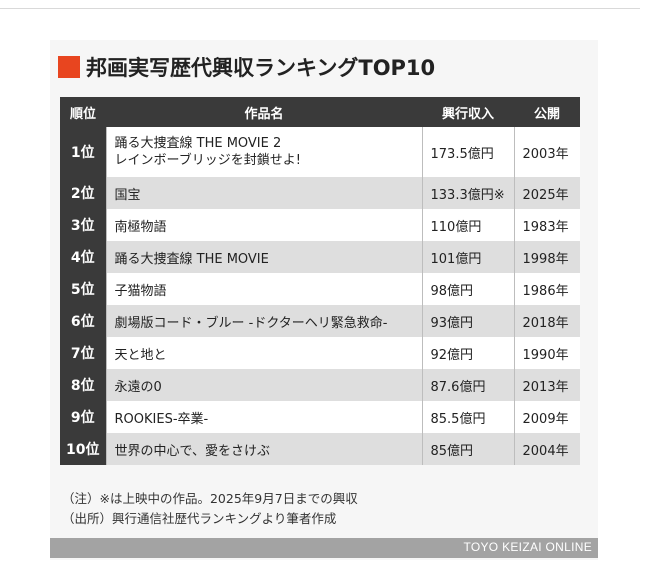  I want to click on table-row: 9位 ROOKIES-卒業- 85.5億円 2009年, so click(320, 417).